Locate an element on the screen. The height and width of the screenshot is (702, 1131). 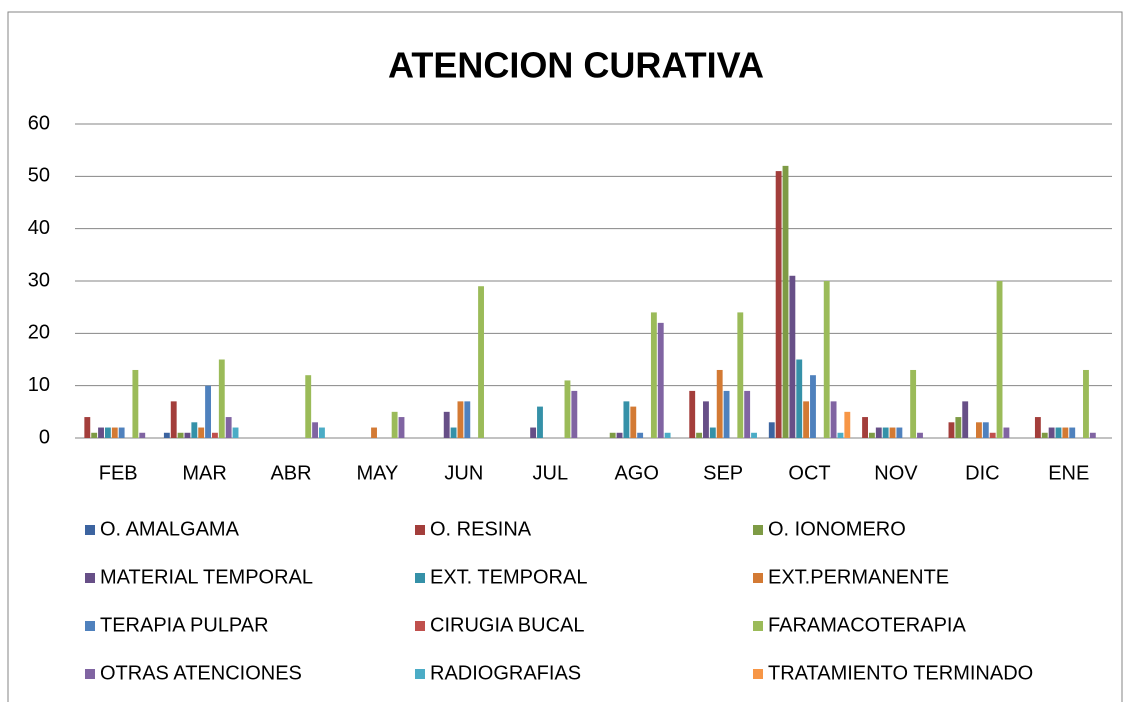
x-tick-label: JUL is located at coordinates (551, 473).